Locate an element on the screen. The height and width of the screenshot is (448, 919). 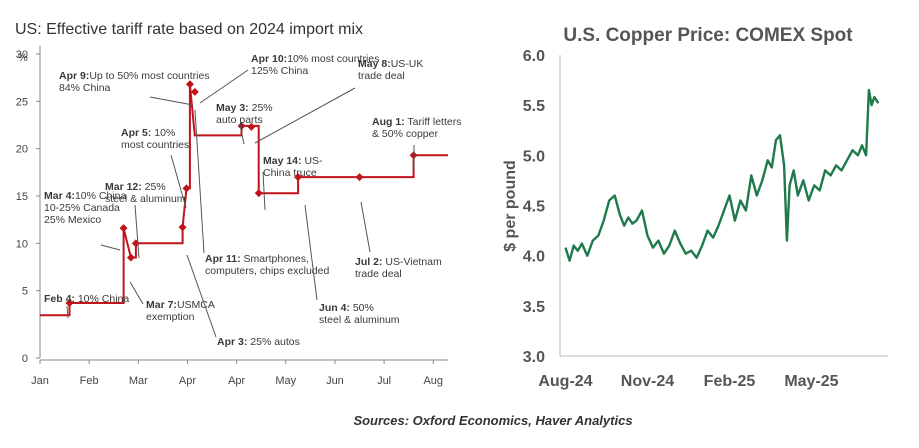
chart1-annotation: Aug 1: Tariff letters & 50% copper is located at coordinates (416, 128).